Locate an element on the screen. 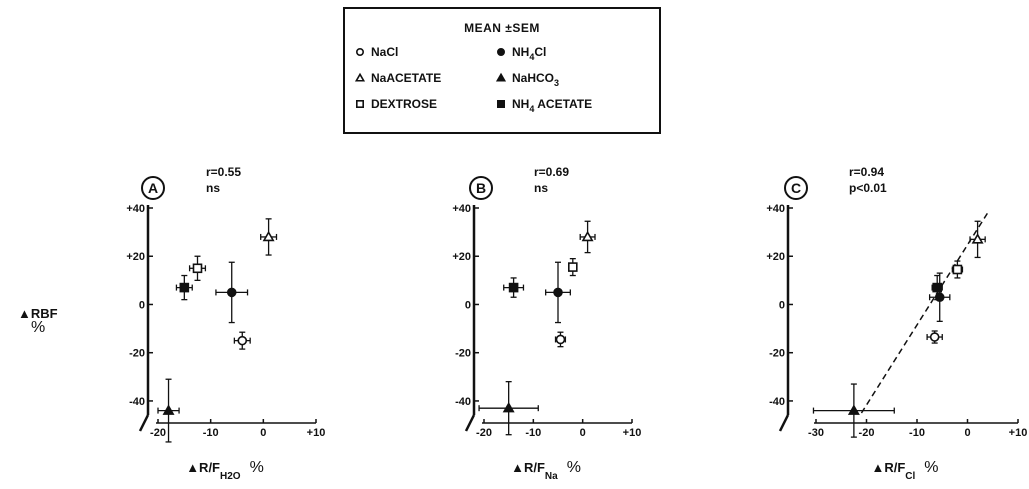 This screenshot has width=1029, height=489. legend-item: NaCl is located at coordinates (376, 52).